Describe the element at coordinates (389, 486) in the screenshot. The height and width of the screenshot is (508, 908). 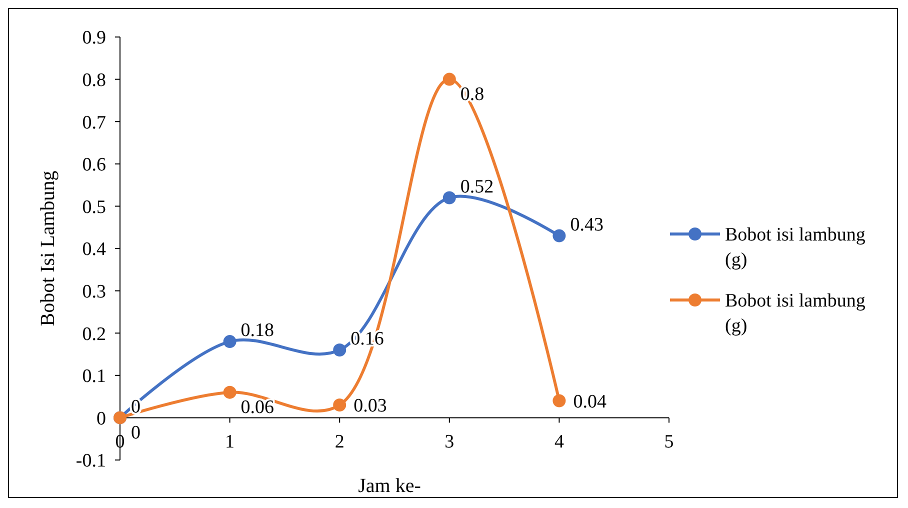
I see `x-axis-title: Jam ke-` at that location.